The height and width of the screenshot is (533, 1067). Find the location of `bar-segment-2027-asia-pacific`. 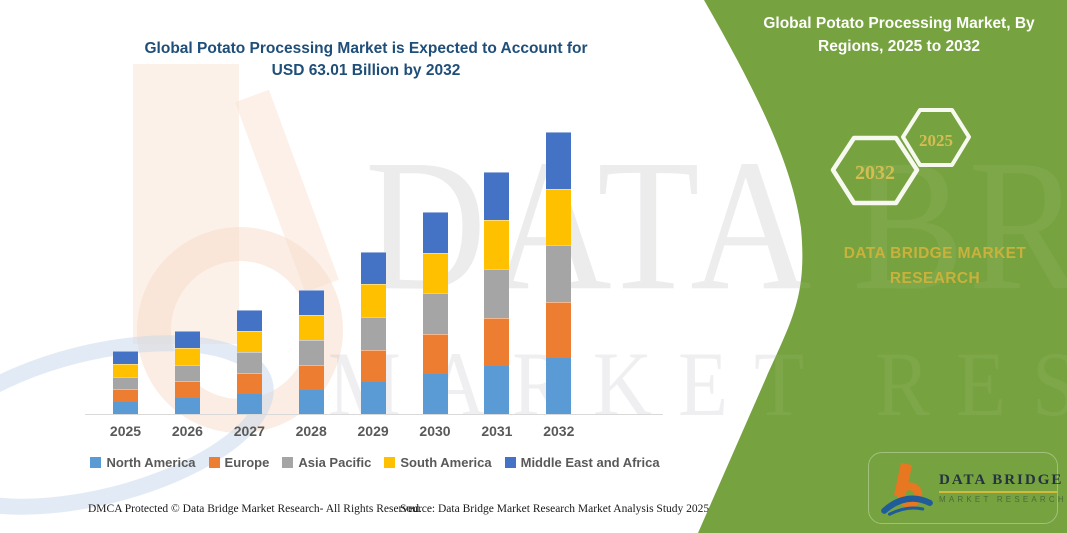

bar-segment-2027-asia-pacific is located at coordinates (249, 362).